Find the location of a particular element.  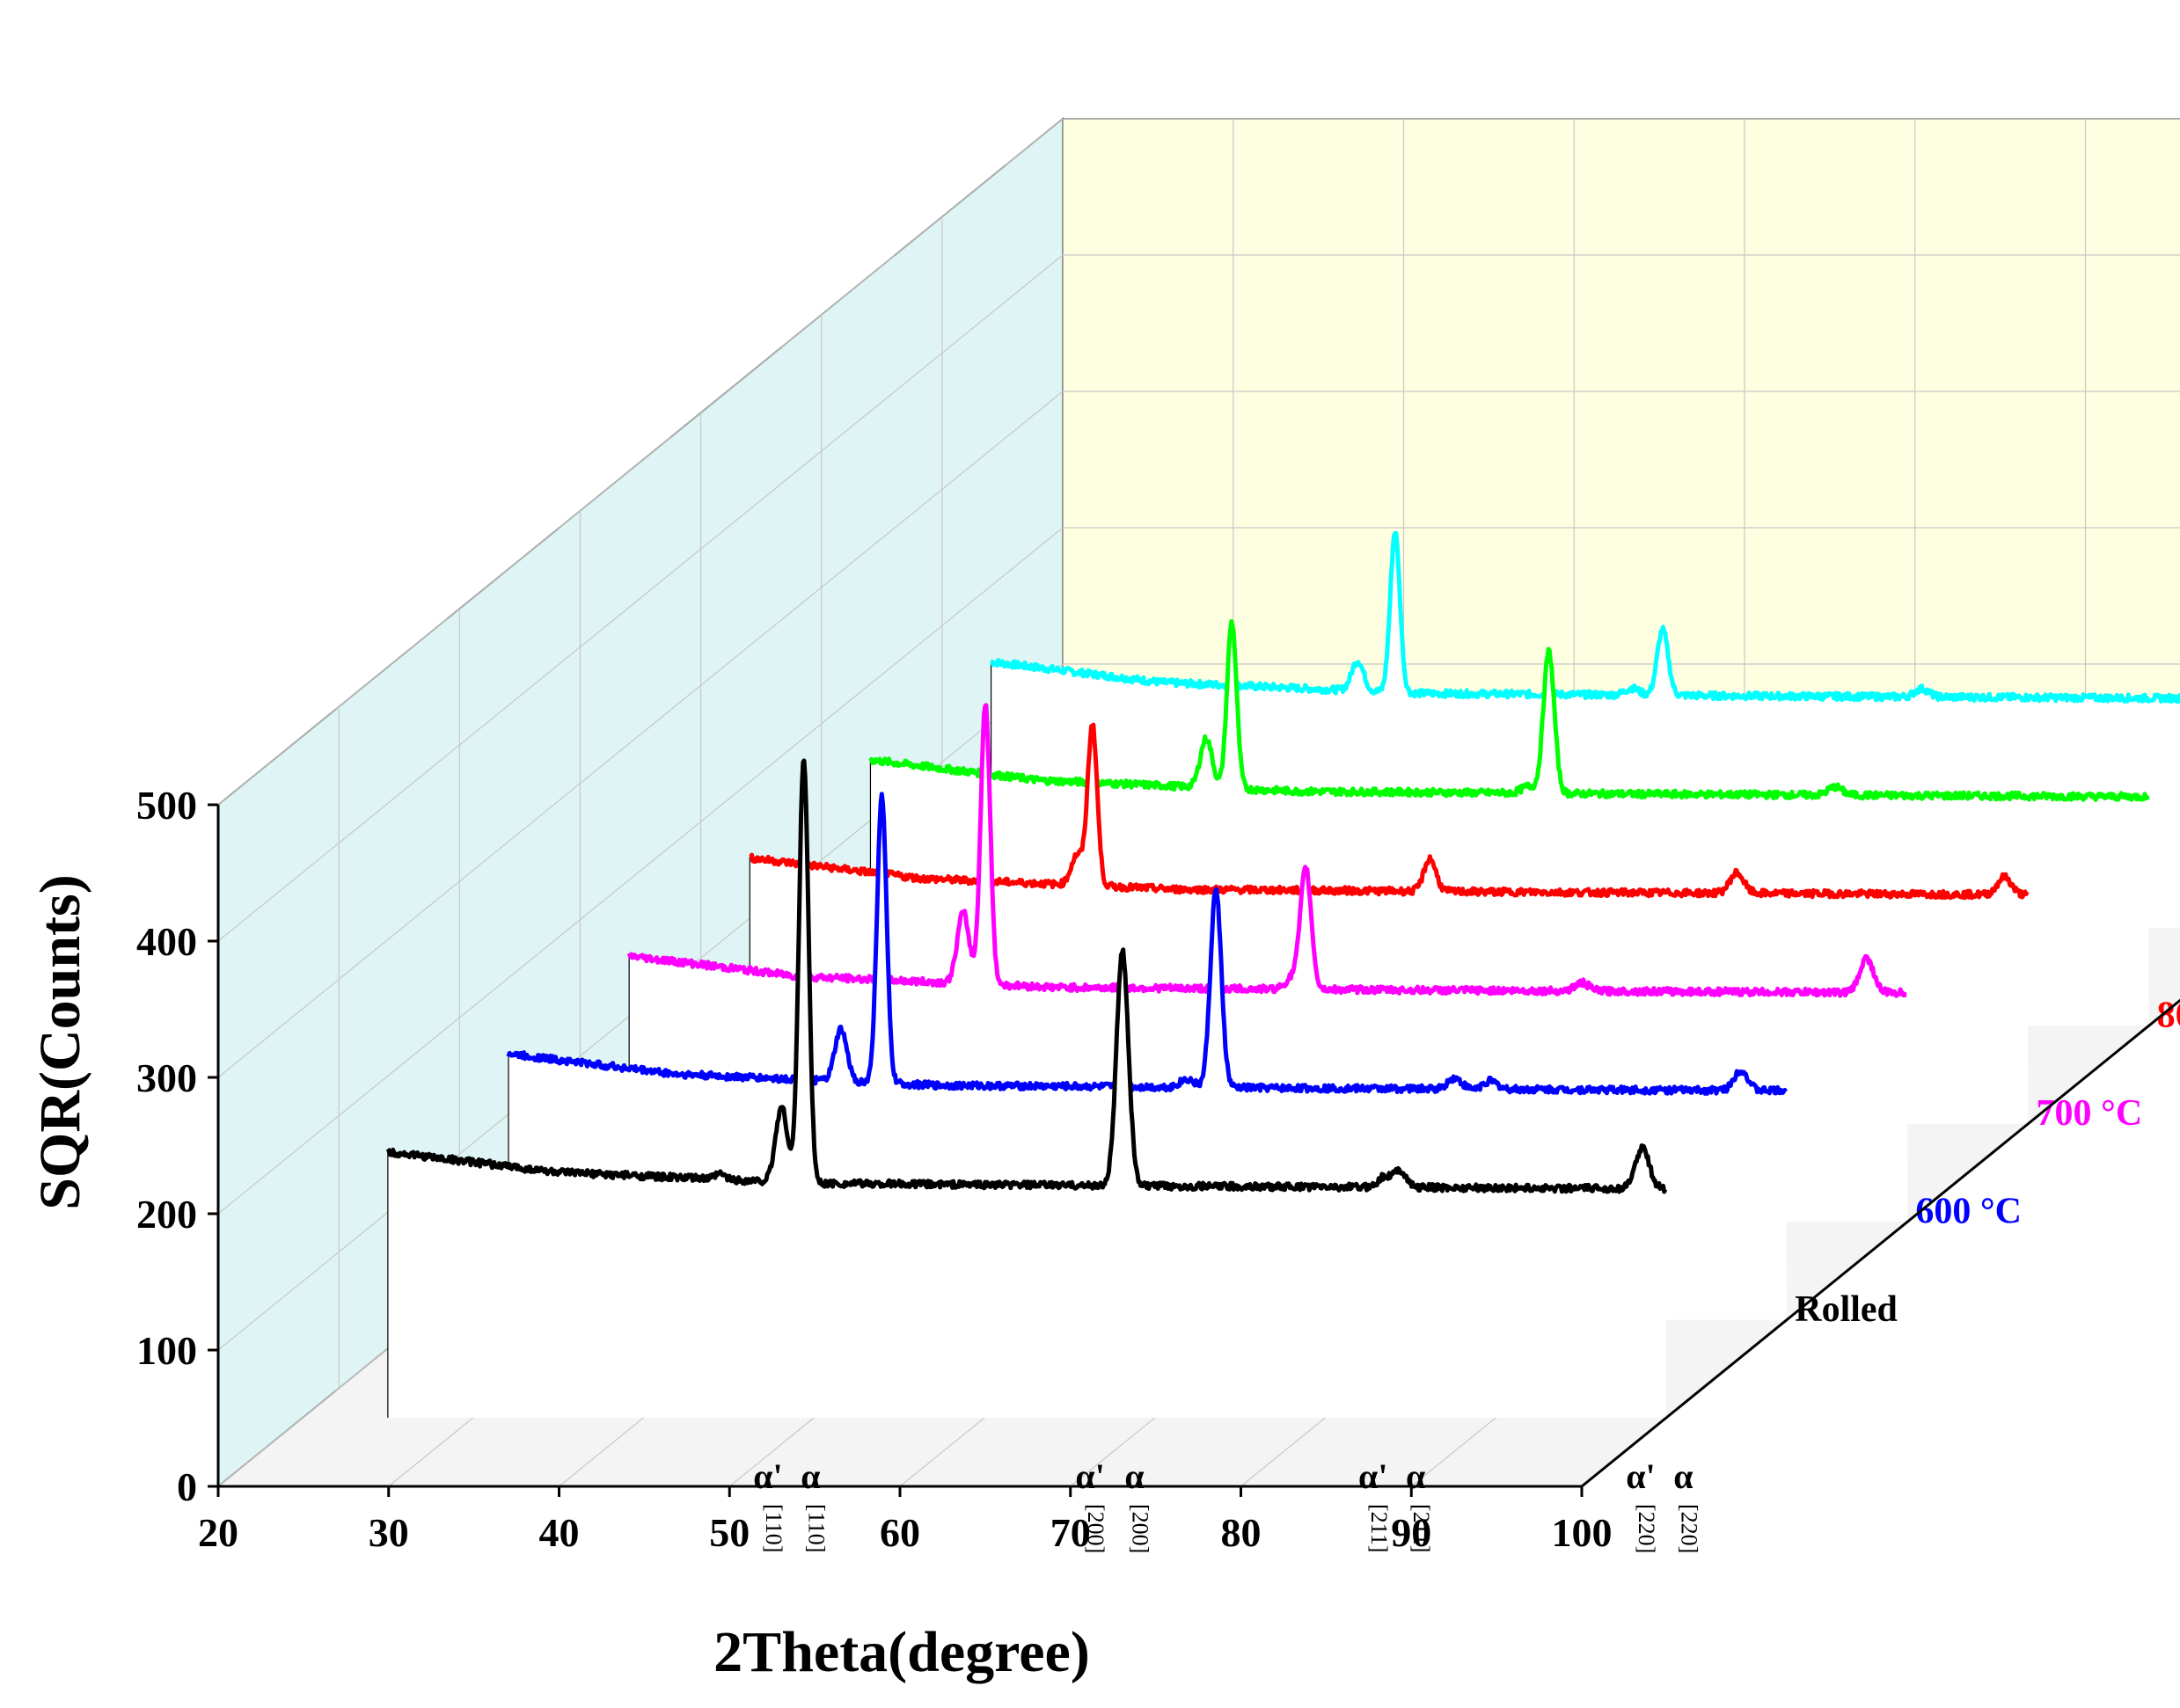

x-tick-label: 40 is located at coordinates (559, 1533).